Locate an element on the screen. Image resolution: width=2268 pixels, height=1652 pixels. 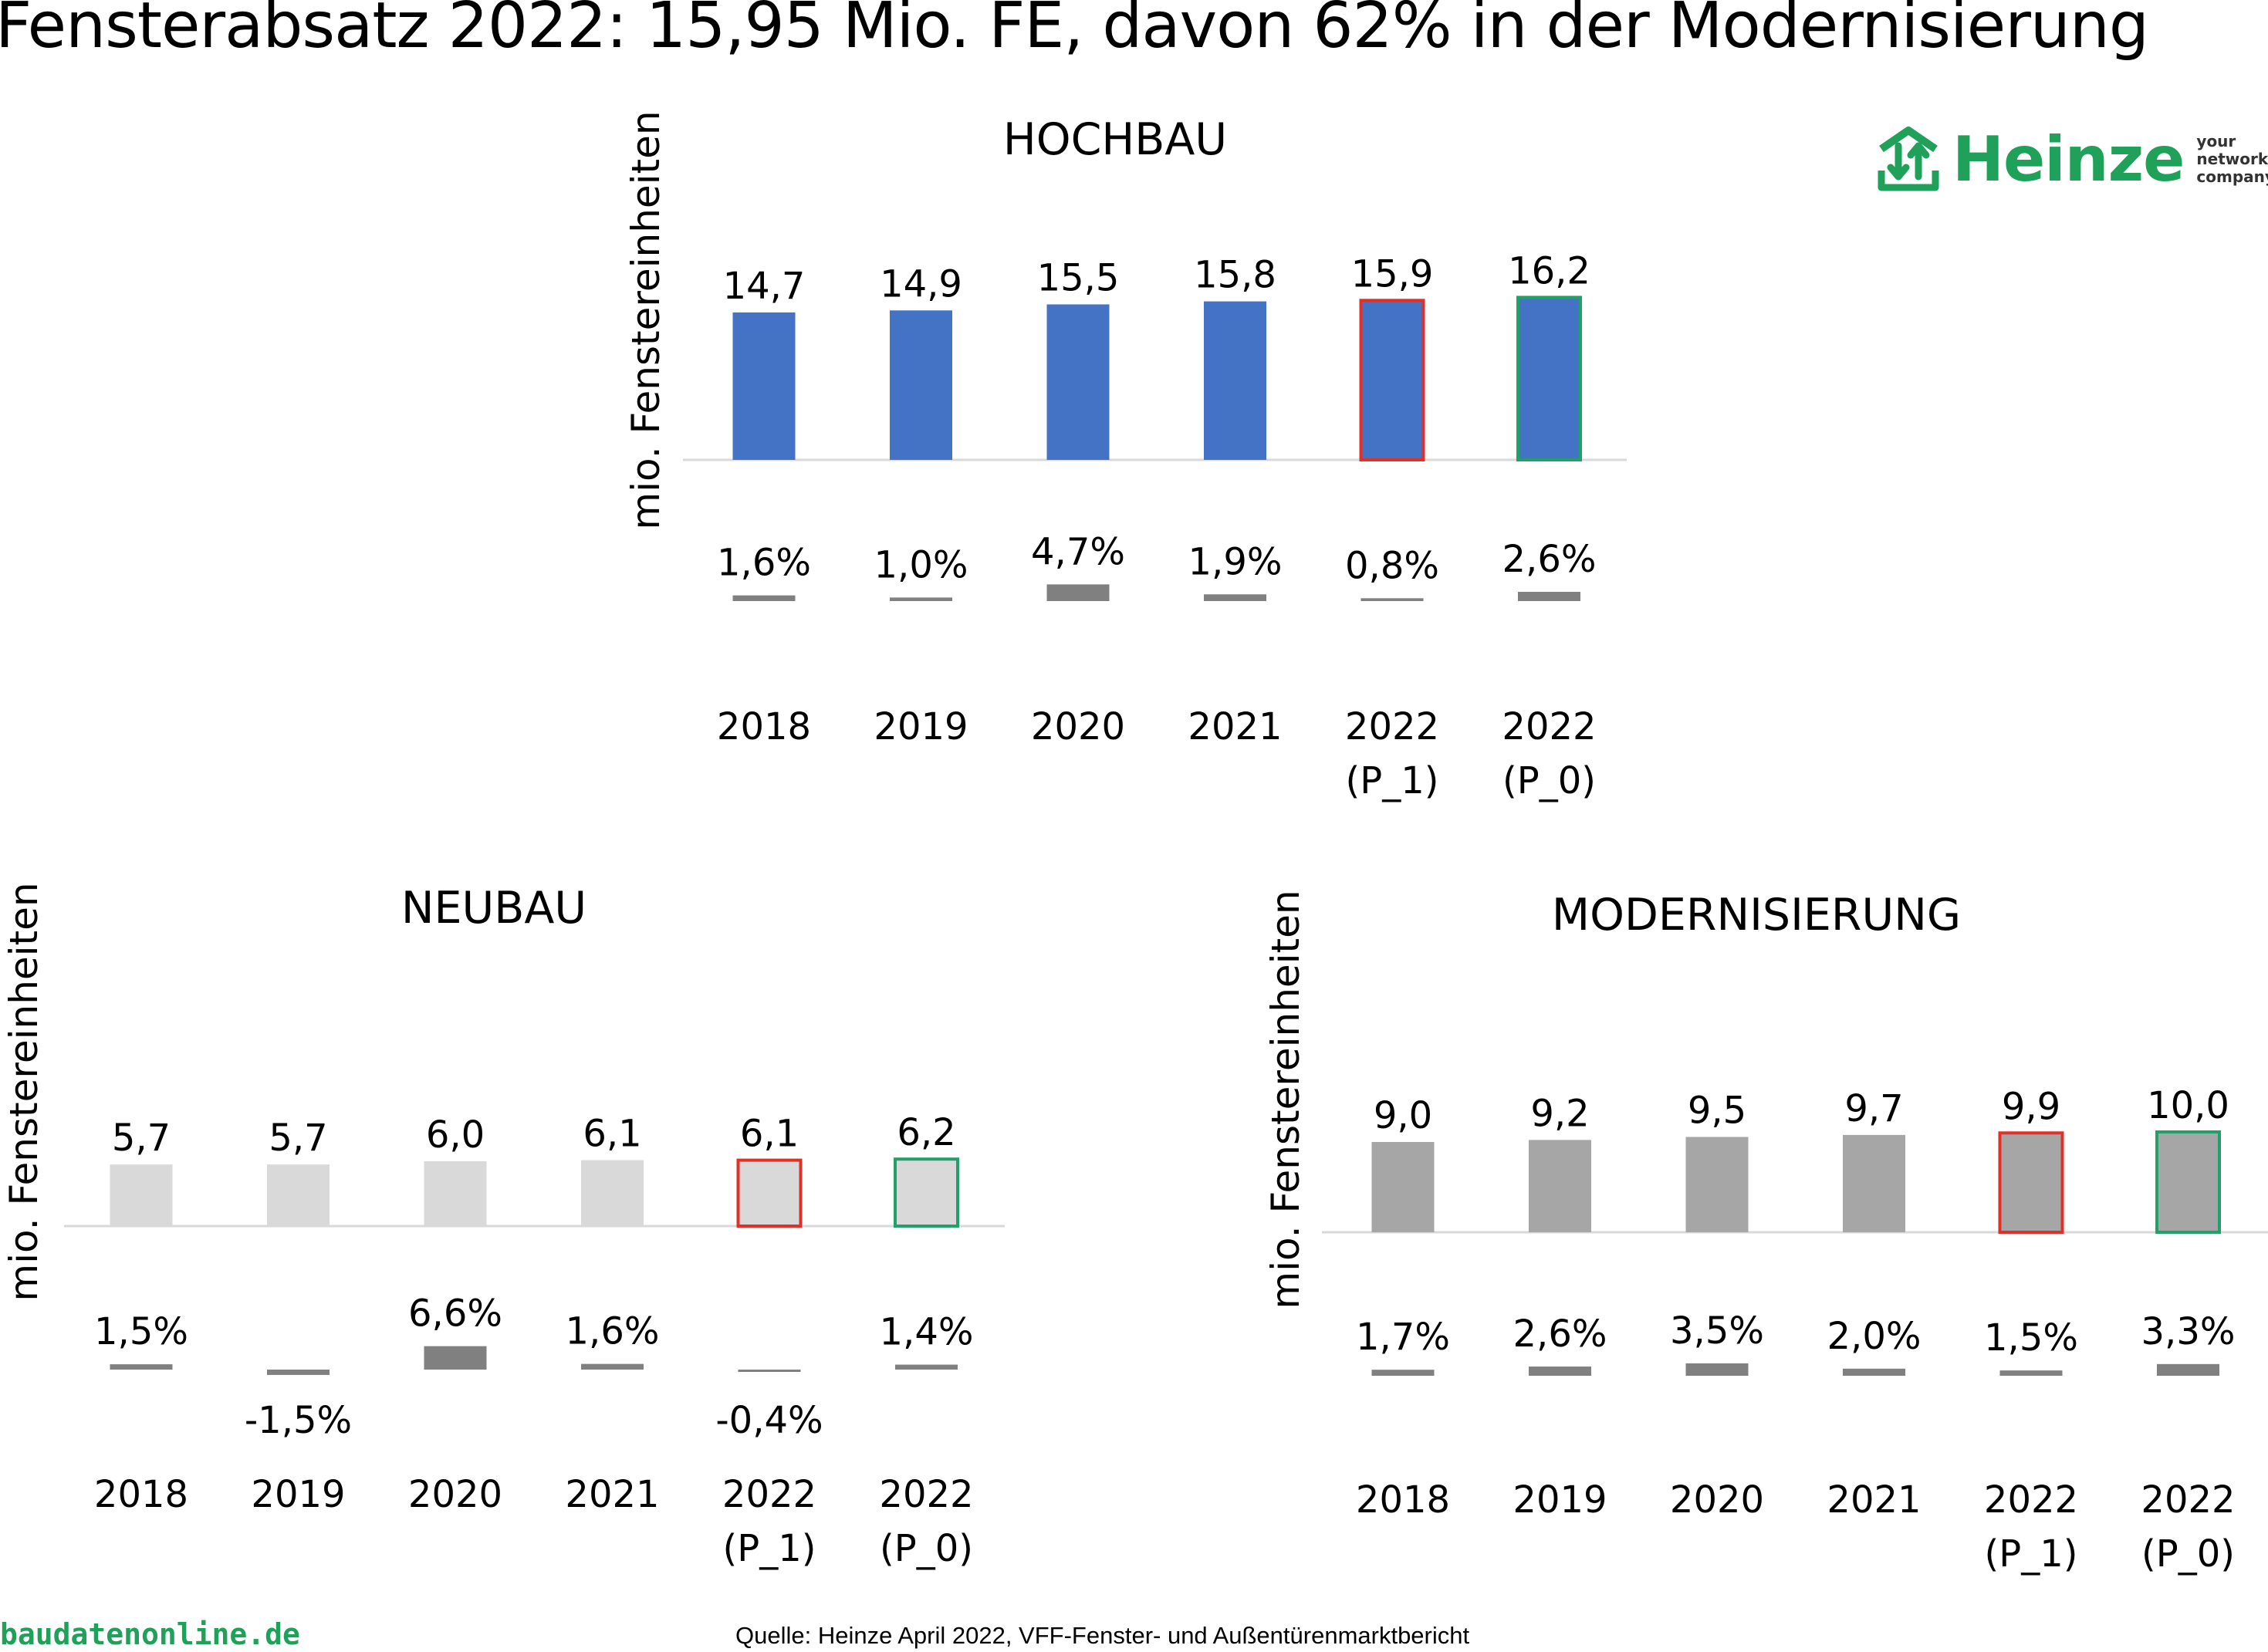
modern-chart-title: MODERNISIERUNG is located at coordinates (1757, 916).